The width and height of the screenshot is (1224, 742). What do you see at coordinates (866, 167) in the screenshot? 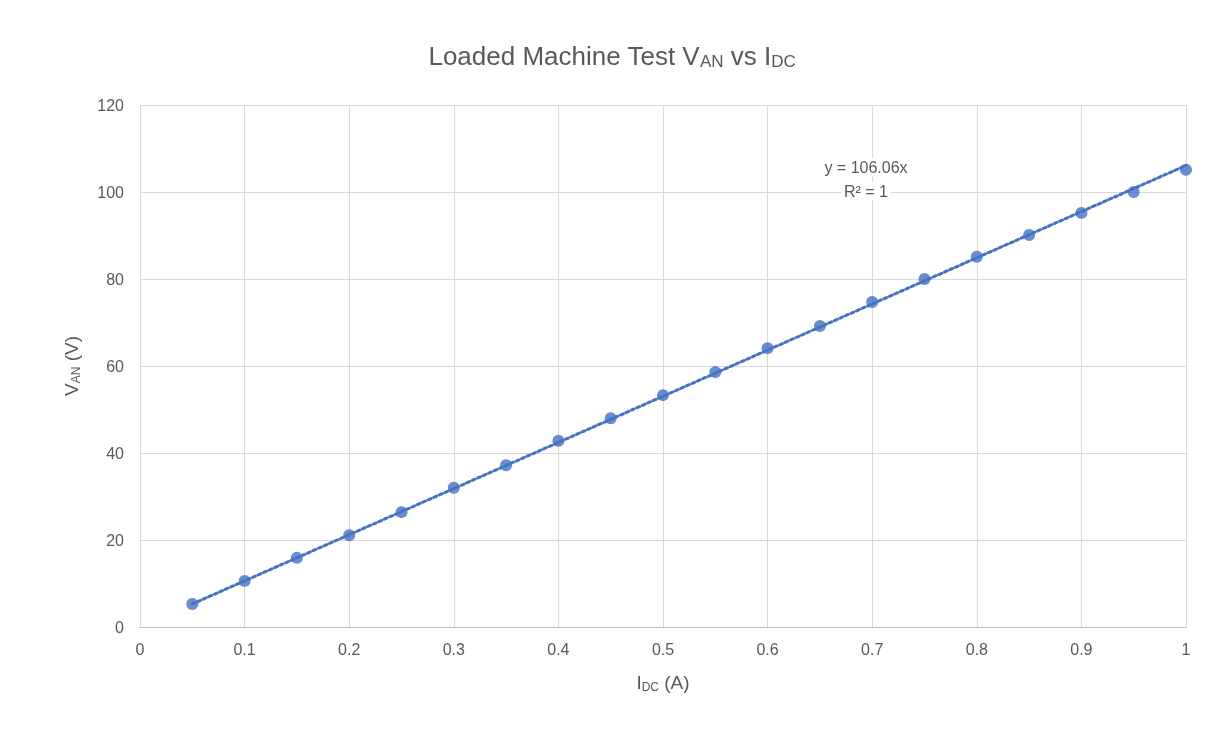
I see `annotation: y = 106.06x` at bounding box center [866, 167].